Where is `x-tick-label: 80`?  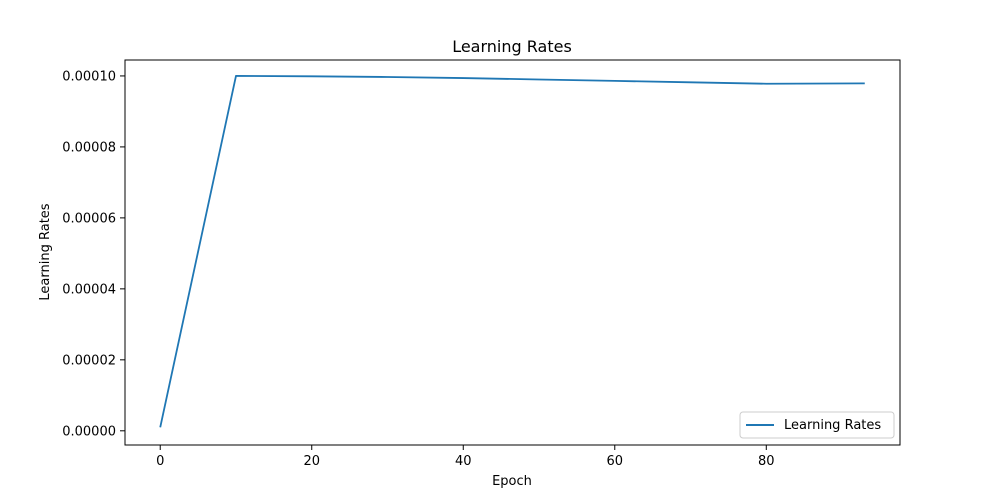 x-tick-label: 80 is located at coordinates (766, 461).